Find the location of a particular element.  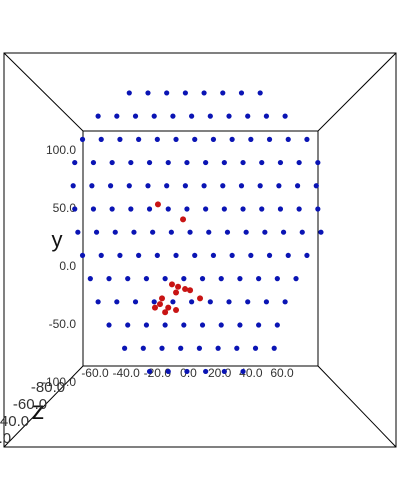

y-tick-label: -100.0 is located at coordinates (59, 382).